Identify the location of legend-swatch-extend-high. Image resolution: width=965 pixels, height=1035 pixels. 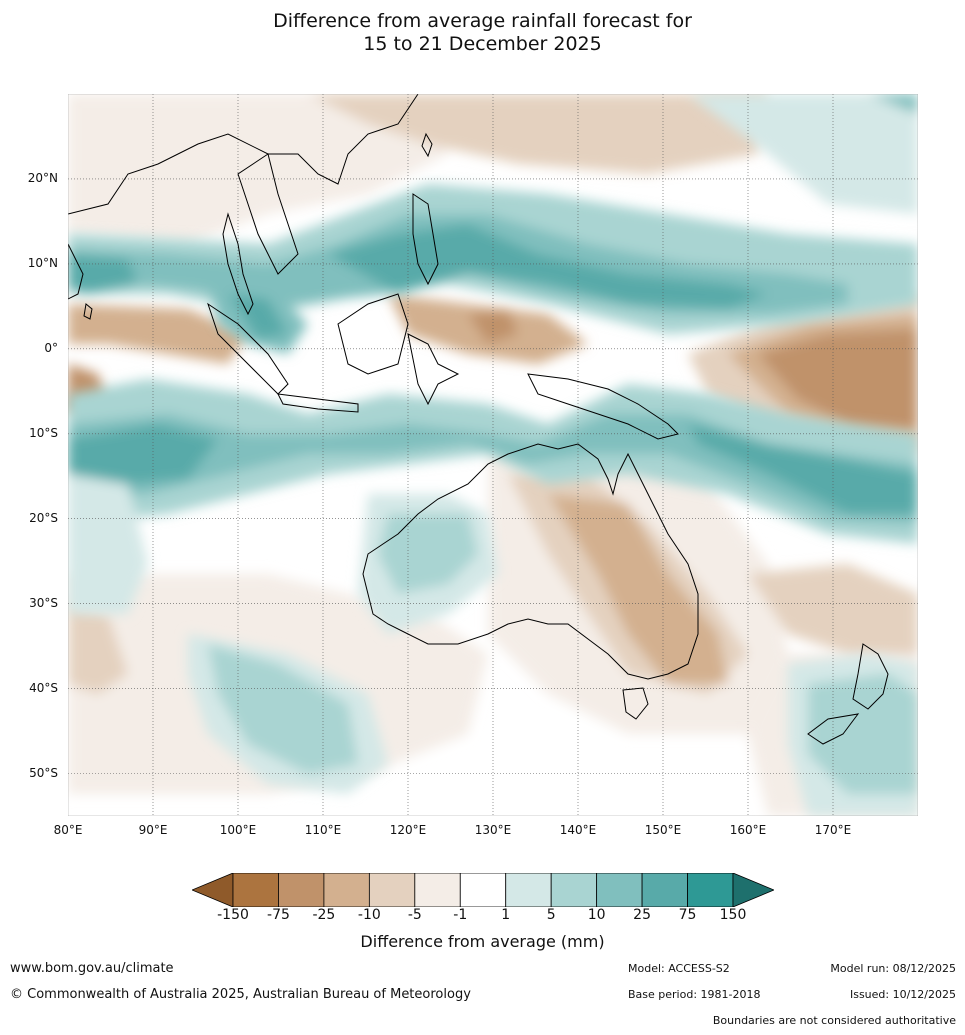
(754, 890).